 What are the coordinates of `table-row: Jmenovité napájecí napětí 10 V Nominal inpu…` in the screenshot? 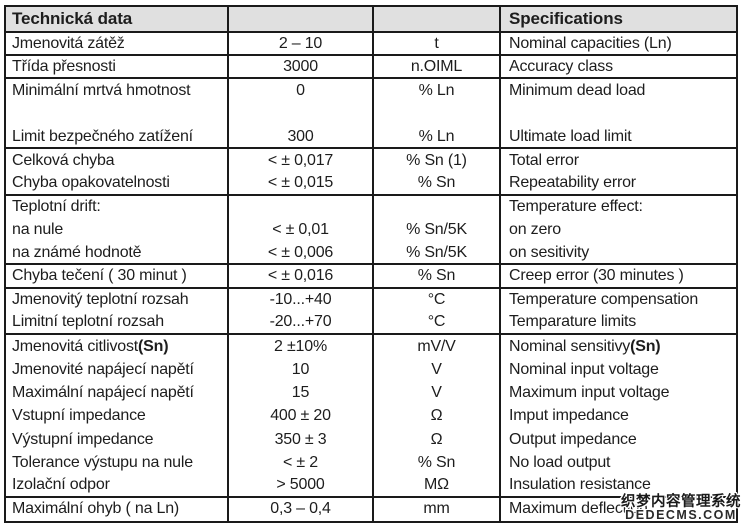 It's located at (371, 370).